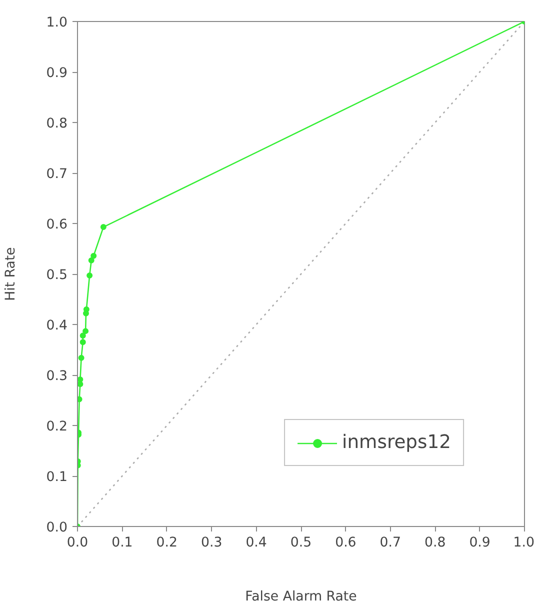 Image resolution: width=534 pixels, height=607 pixels. Describe the element at coordinates (57, 225) in the screenshot. I see `y-tick-label: 0.6` at that location.